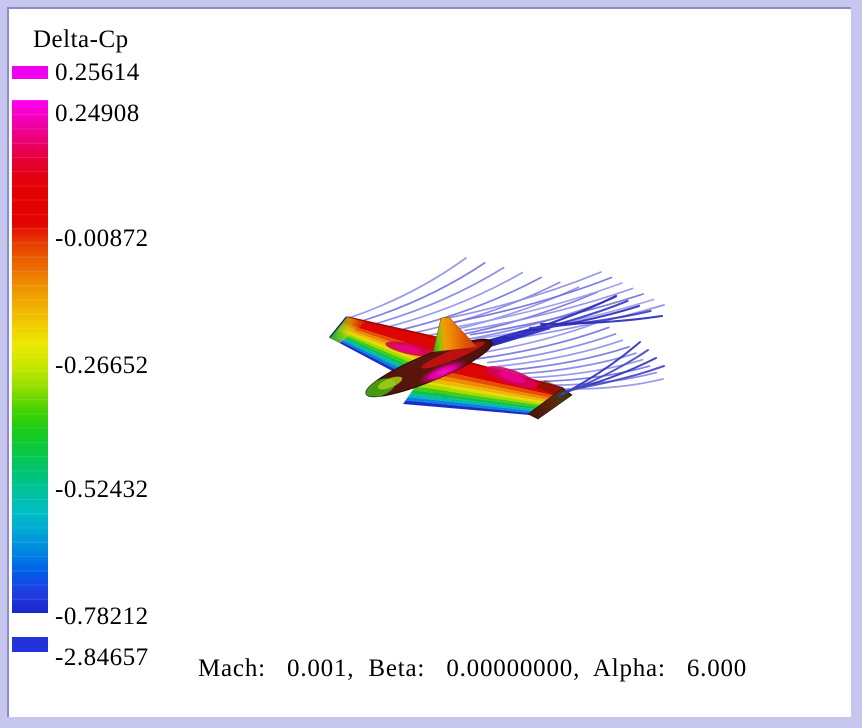  Describe the element at coordinates (429, 8) in the screenshot. I see `window-bevel-top` at that location.